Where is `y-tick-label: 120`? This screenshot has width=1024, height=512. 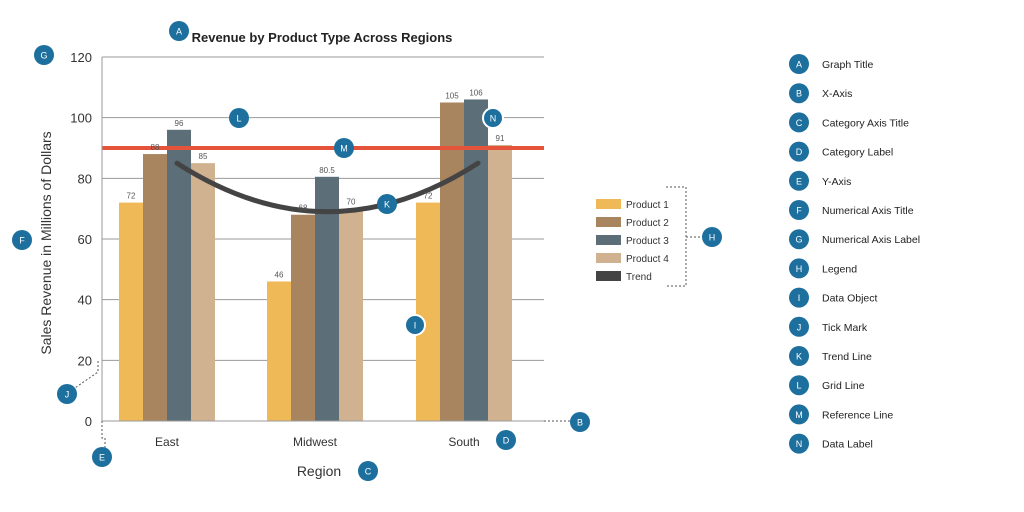 y-tick-label: 120 is located at coordinates (81, 57).